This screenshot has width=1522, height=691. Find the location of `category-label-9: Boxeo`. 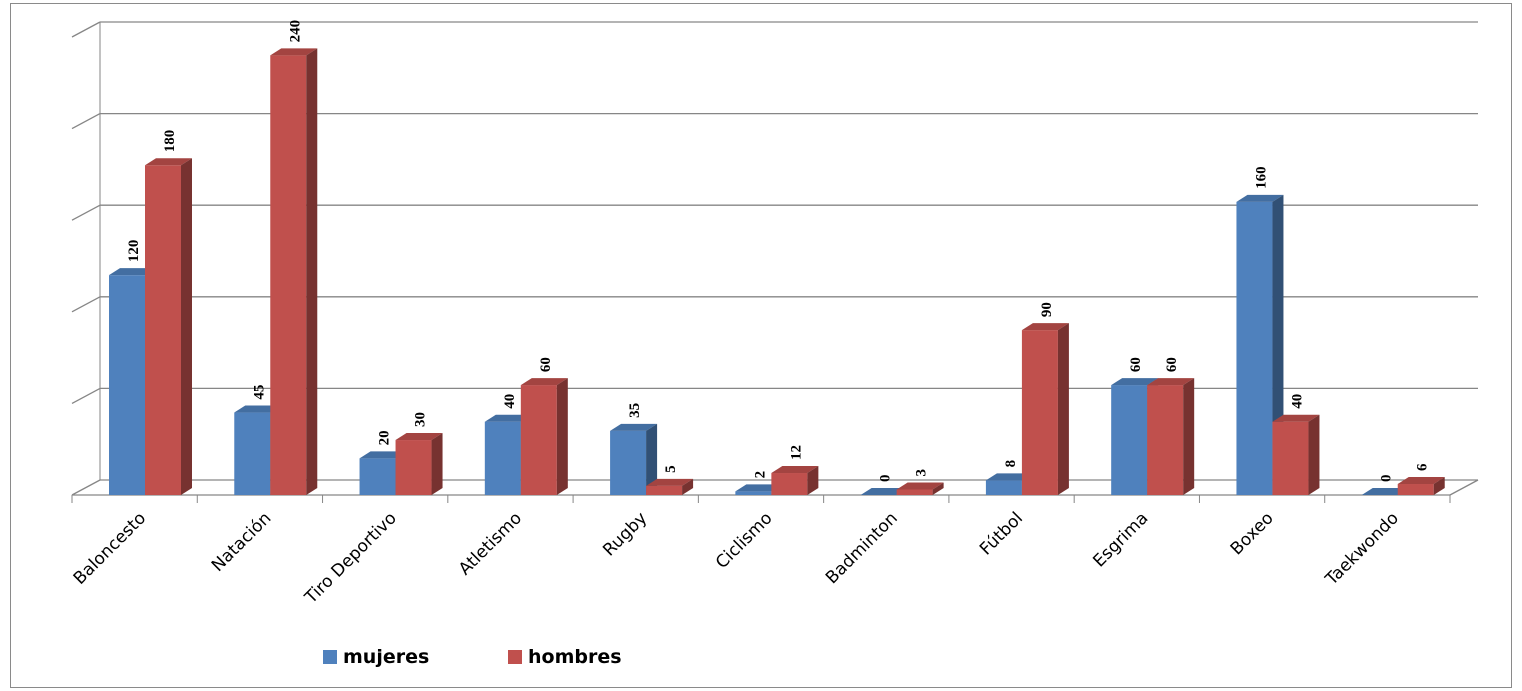

category-label-9: Boxeo is located at coordinates (1252, 533).